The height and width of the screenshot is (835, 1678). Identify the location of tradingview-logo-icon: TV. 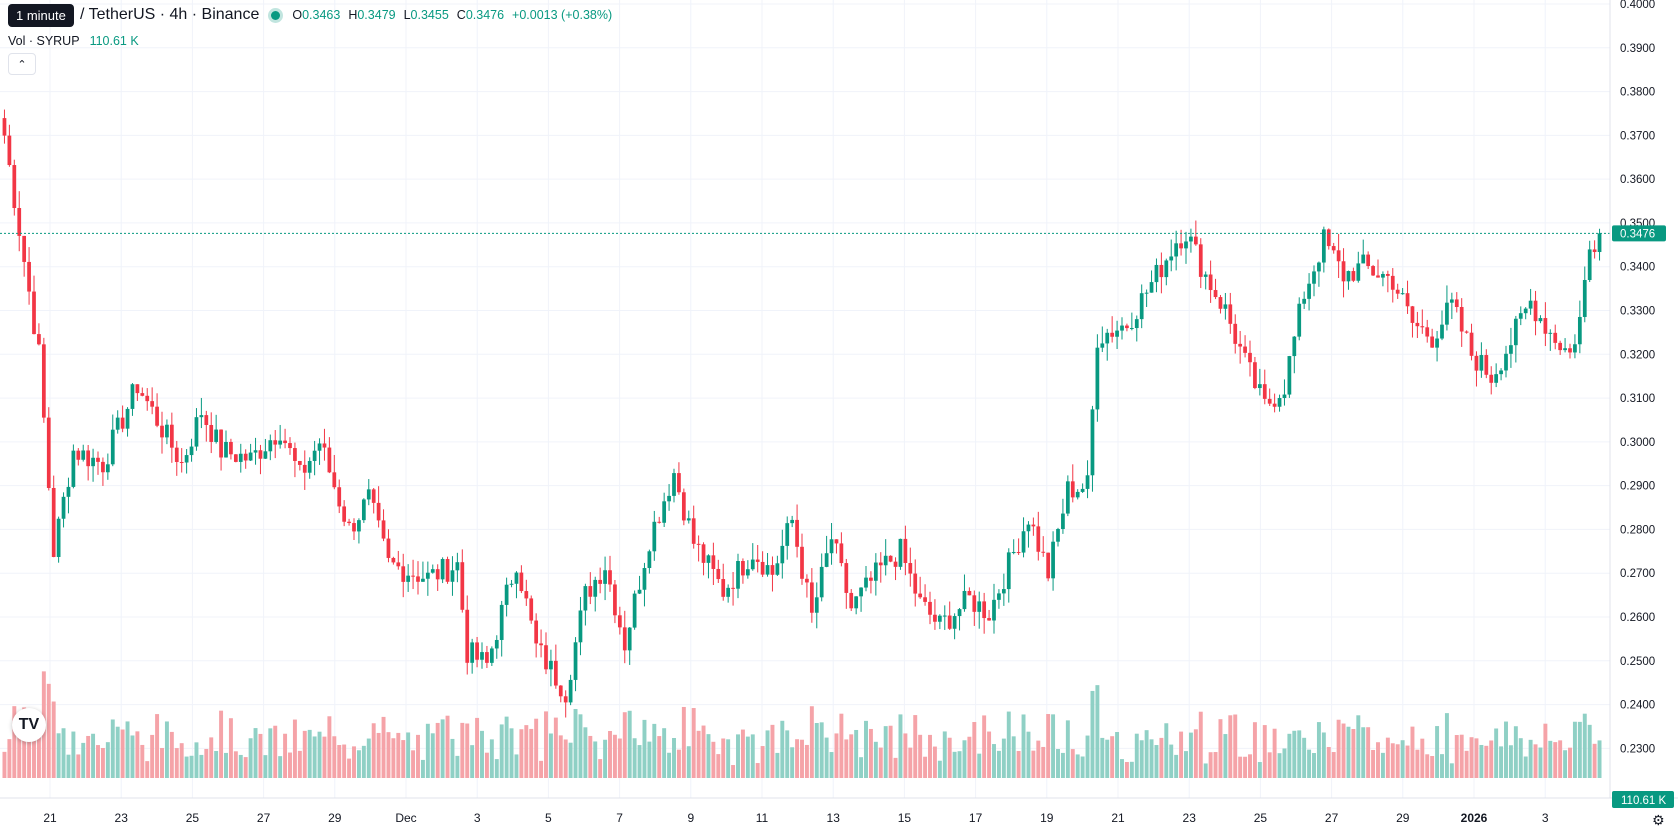
(29, 725).